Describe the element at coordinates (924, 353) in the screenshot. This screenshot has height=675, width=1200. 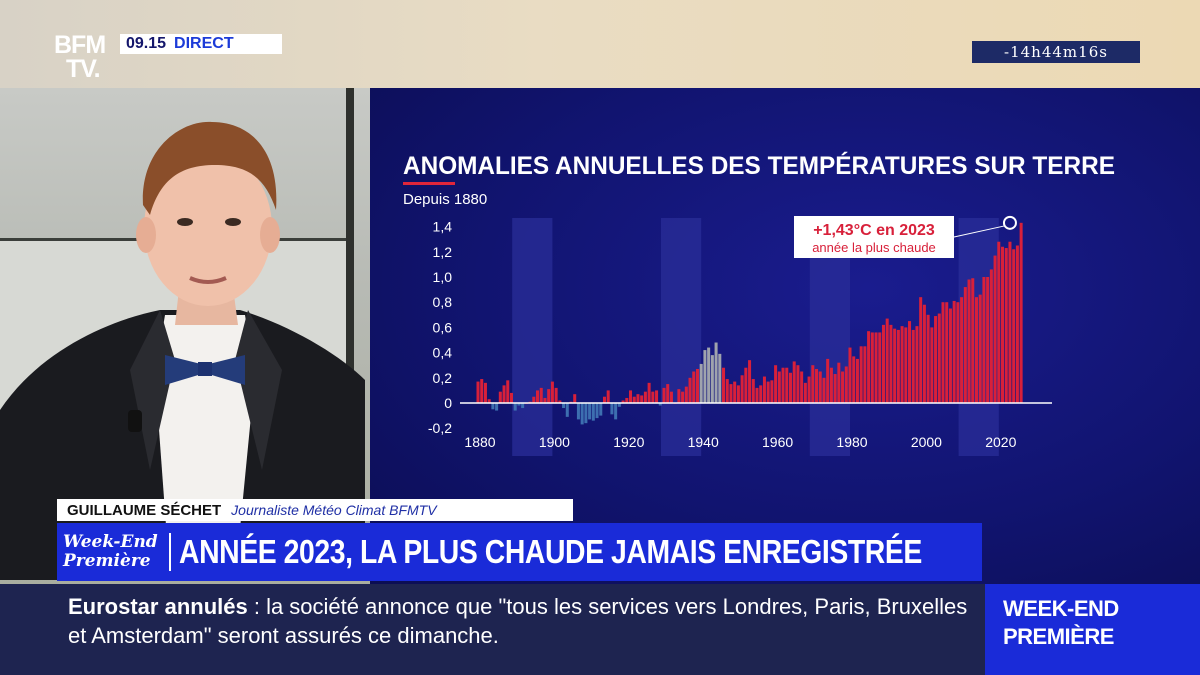
I see `bar-year-2000` at that location.